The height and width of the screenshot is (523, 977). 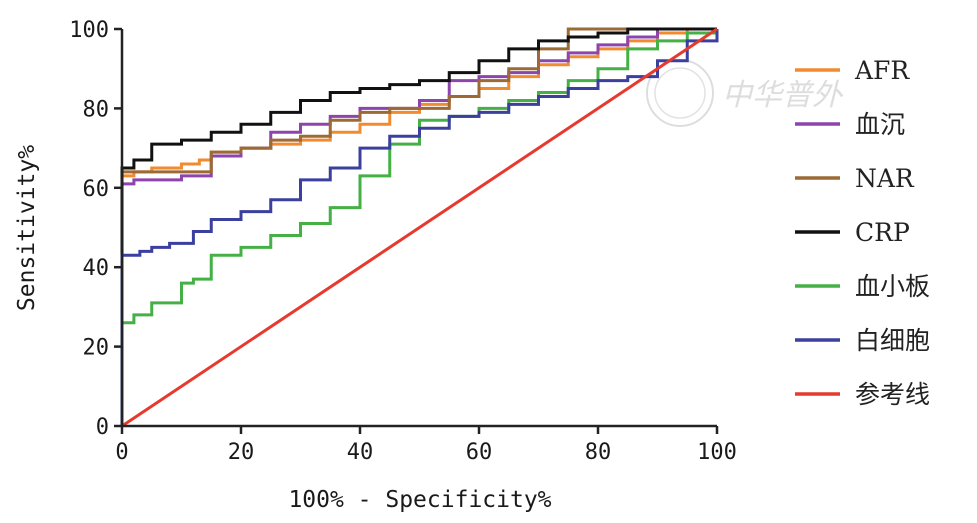 I want to click on legend-label: 血小板, so click(x=892, y=286).